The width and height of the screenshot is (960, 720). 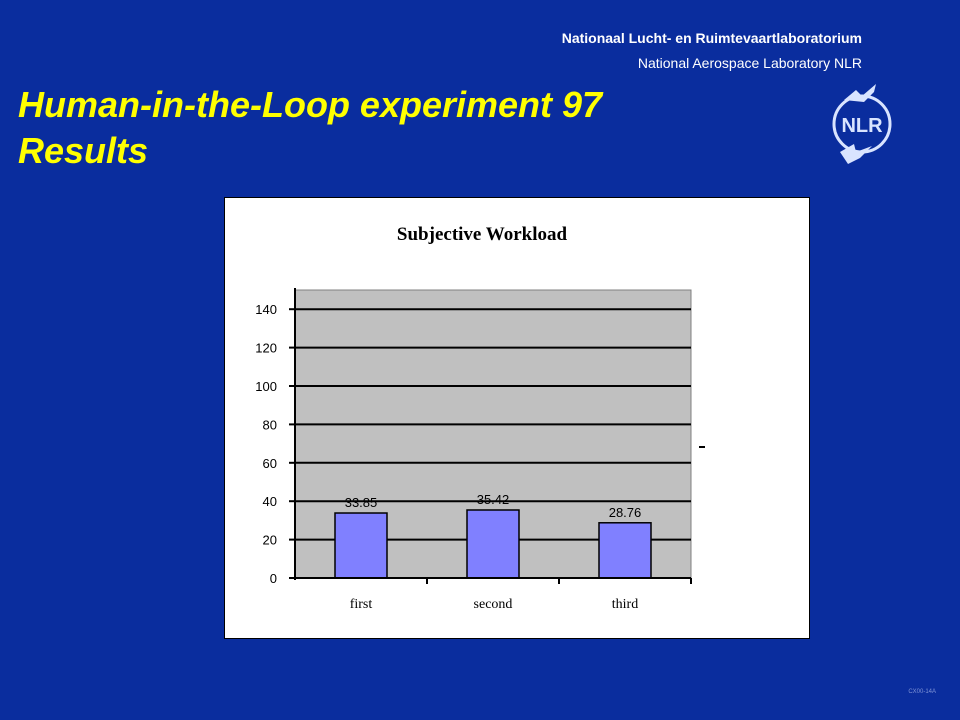 What do you see at coordinates (83, 150) in the screenshot?
I see `slide-title-line-2: Results` at bounding box center [83, 150].